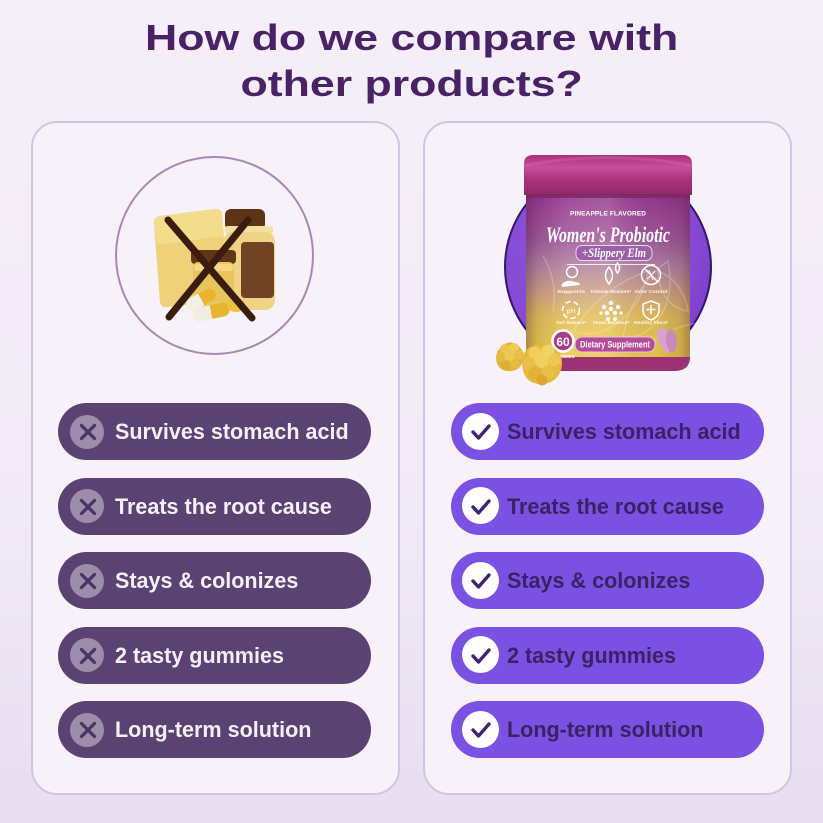 The image size is (823, 823). Describe the element at coordinates (608, 234) in the screenshot. I see `svg-text: Women's Probiotic` at that location.